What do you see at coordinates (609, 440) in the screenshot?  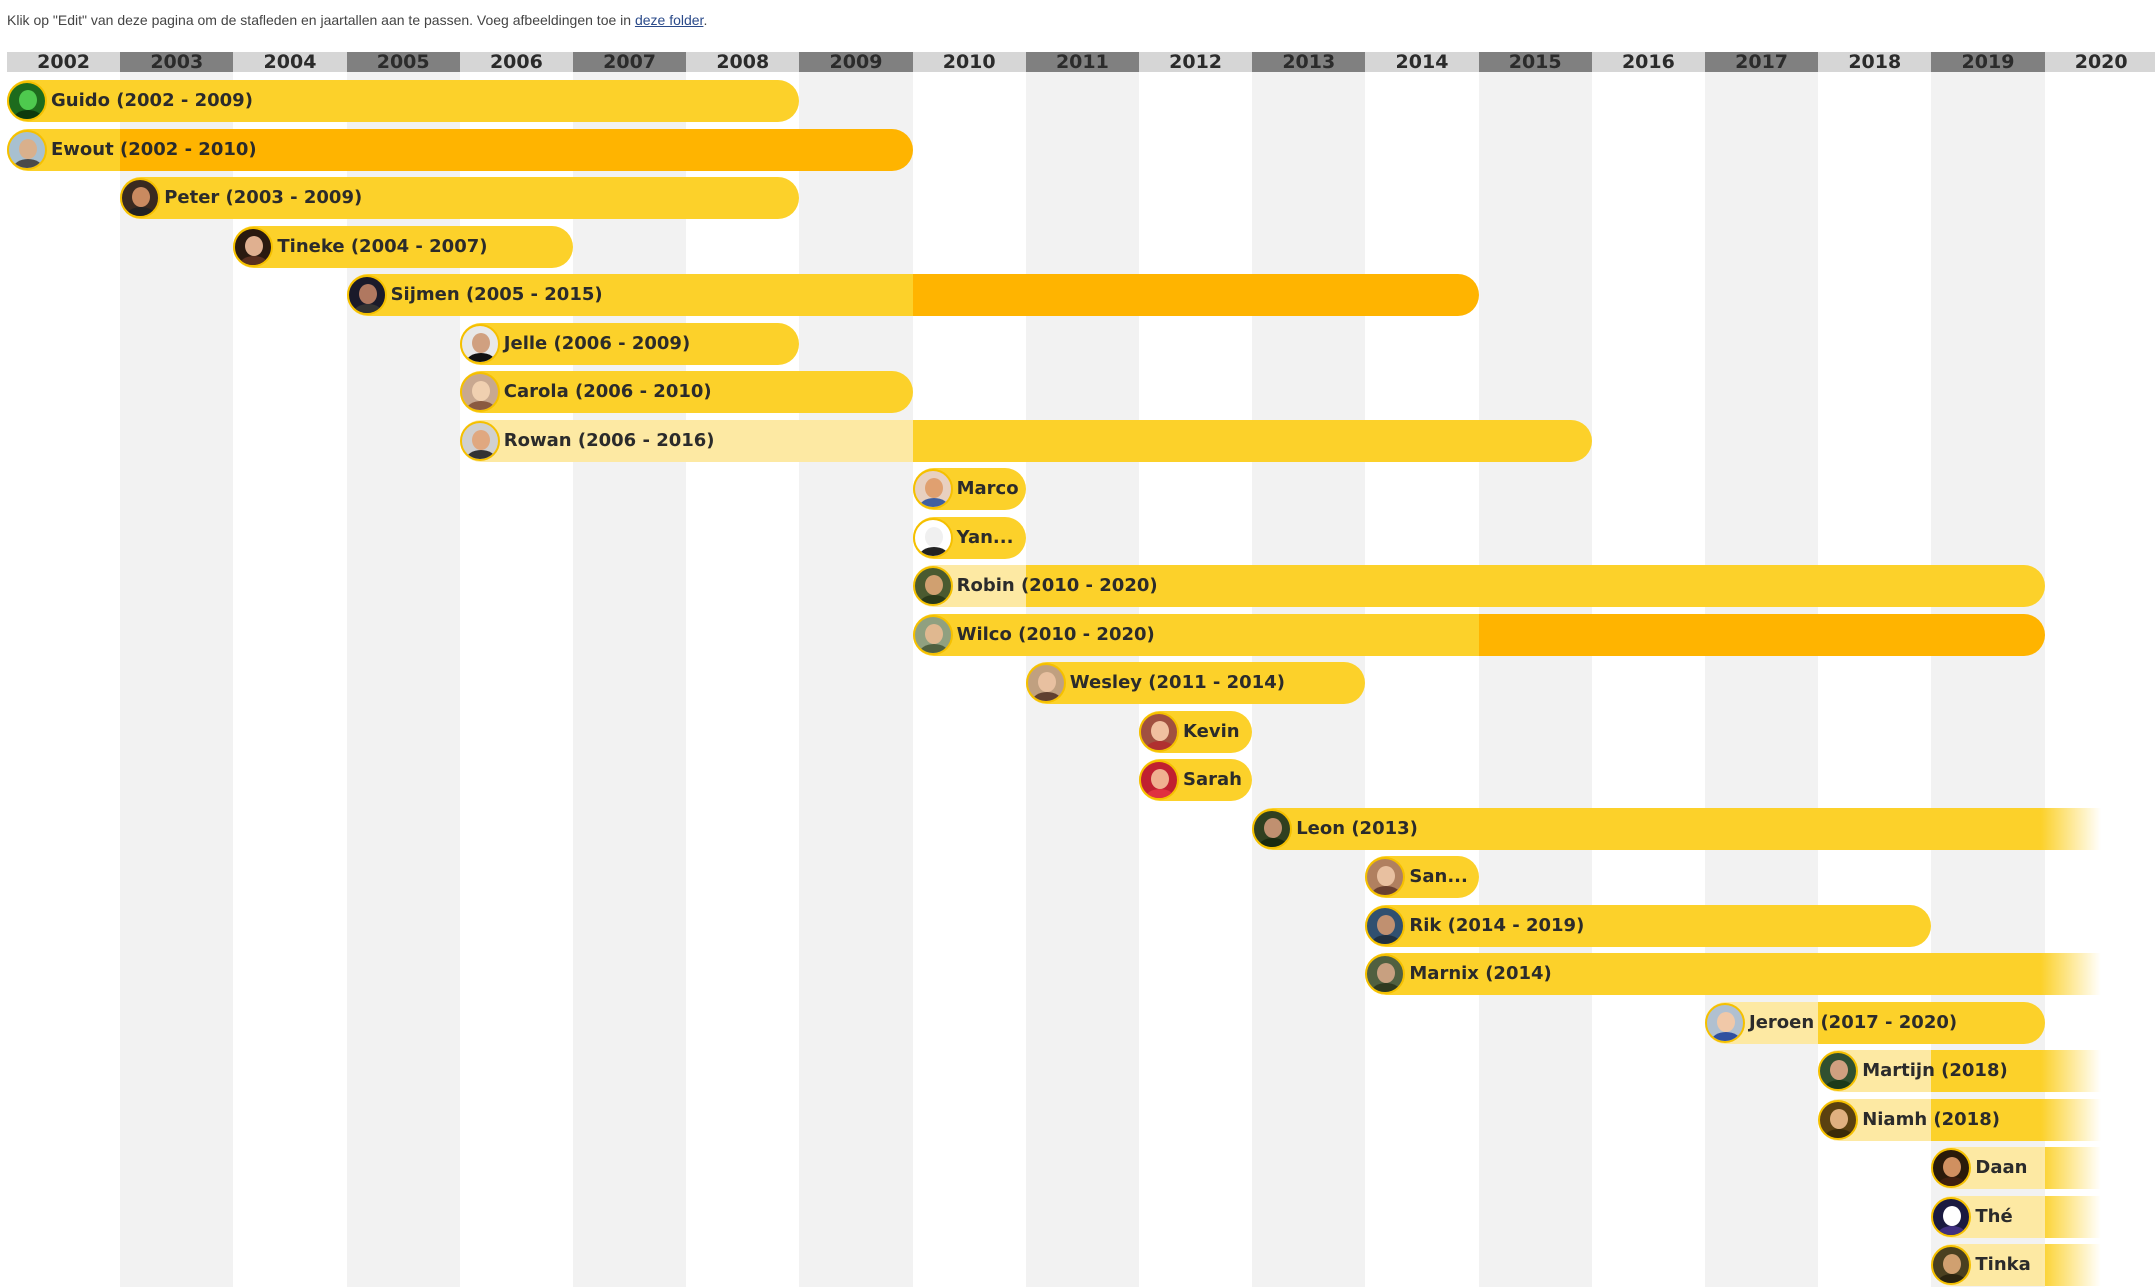 I see `staff-label: Rowan (2006 - 2016)` at bounding box center [609, 440].